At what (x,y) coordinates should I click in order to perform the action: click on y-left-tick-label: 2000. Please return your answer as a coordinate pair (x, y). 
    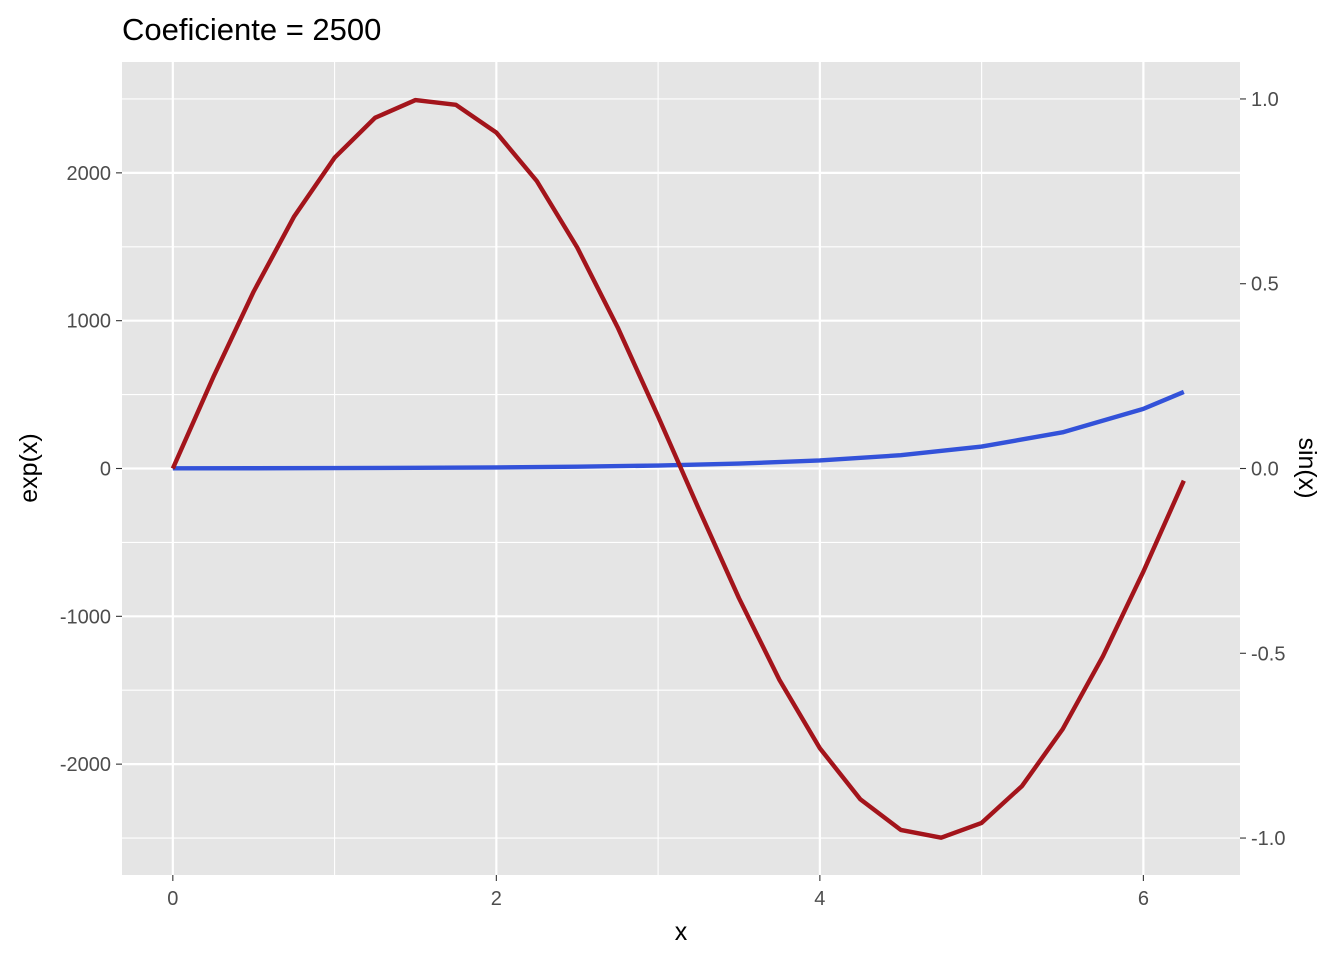
    Looking at the image, I should click on (89, 174).